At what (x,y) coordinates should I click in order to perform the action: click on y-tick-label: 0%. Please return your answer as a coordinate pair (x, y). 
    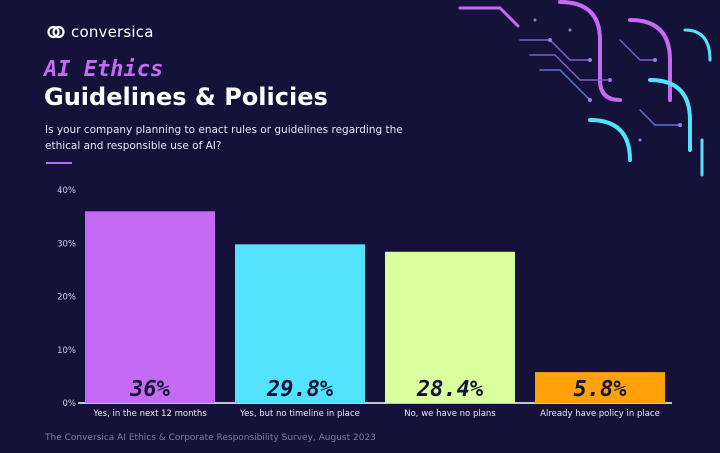
    Looking at the image, I should click on (70, 404).